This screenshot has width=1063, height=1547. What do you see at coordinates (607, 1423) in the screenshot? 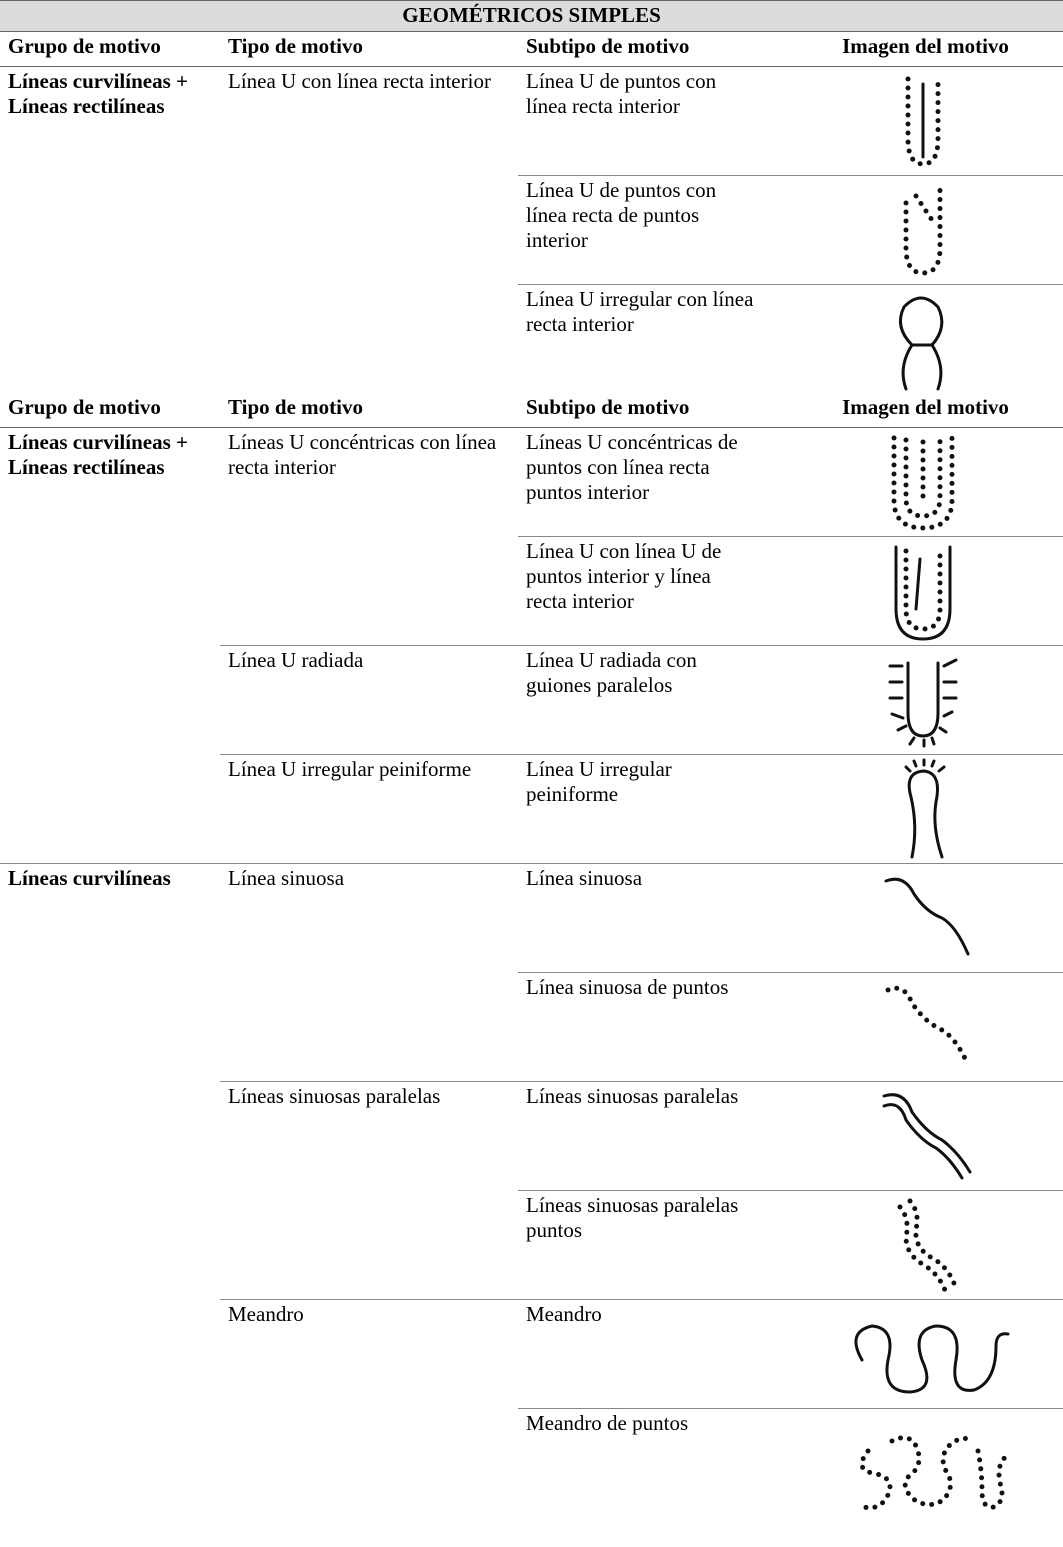
I see `subtype-text: Meandro de puntos` at bounding box center [607, 1423].